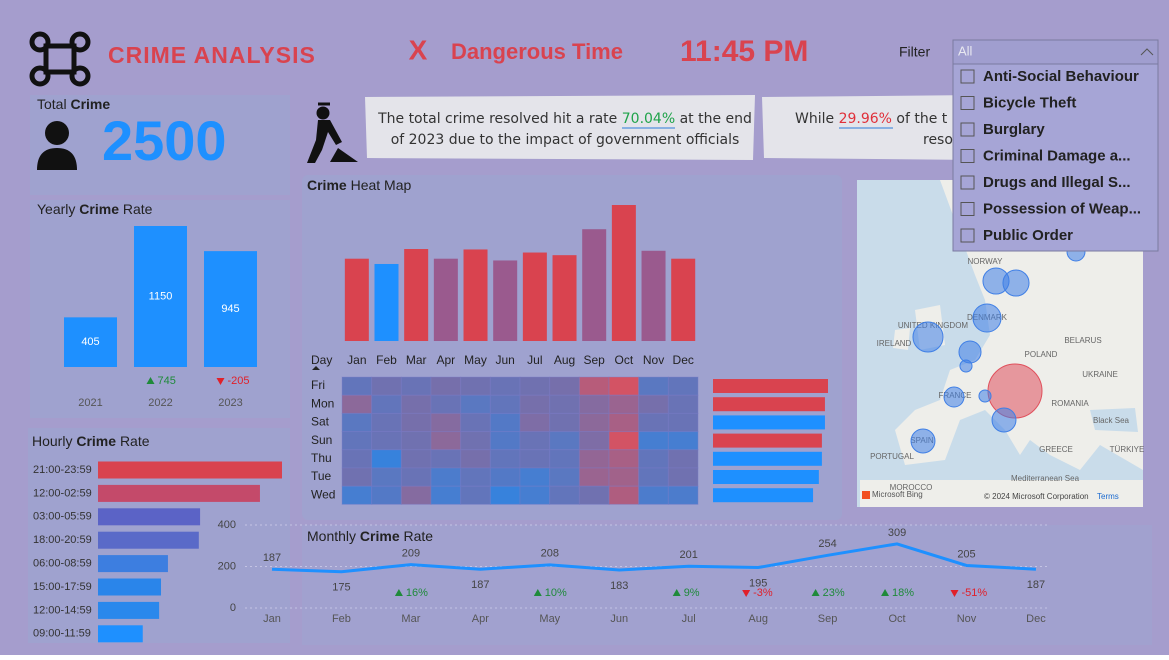 The width and height of the screenshot is (1169, 660). I want to click on row-label: Wed, so click(323, 494).